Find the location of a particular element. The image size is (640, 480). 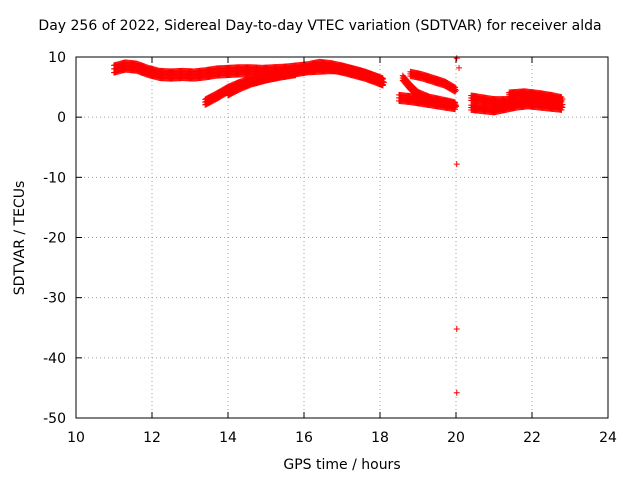

x-tick-label: 18 is located at coordinates (380, 438).